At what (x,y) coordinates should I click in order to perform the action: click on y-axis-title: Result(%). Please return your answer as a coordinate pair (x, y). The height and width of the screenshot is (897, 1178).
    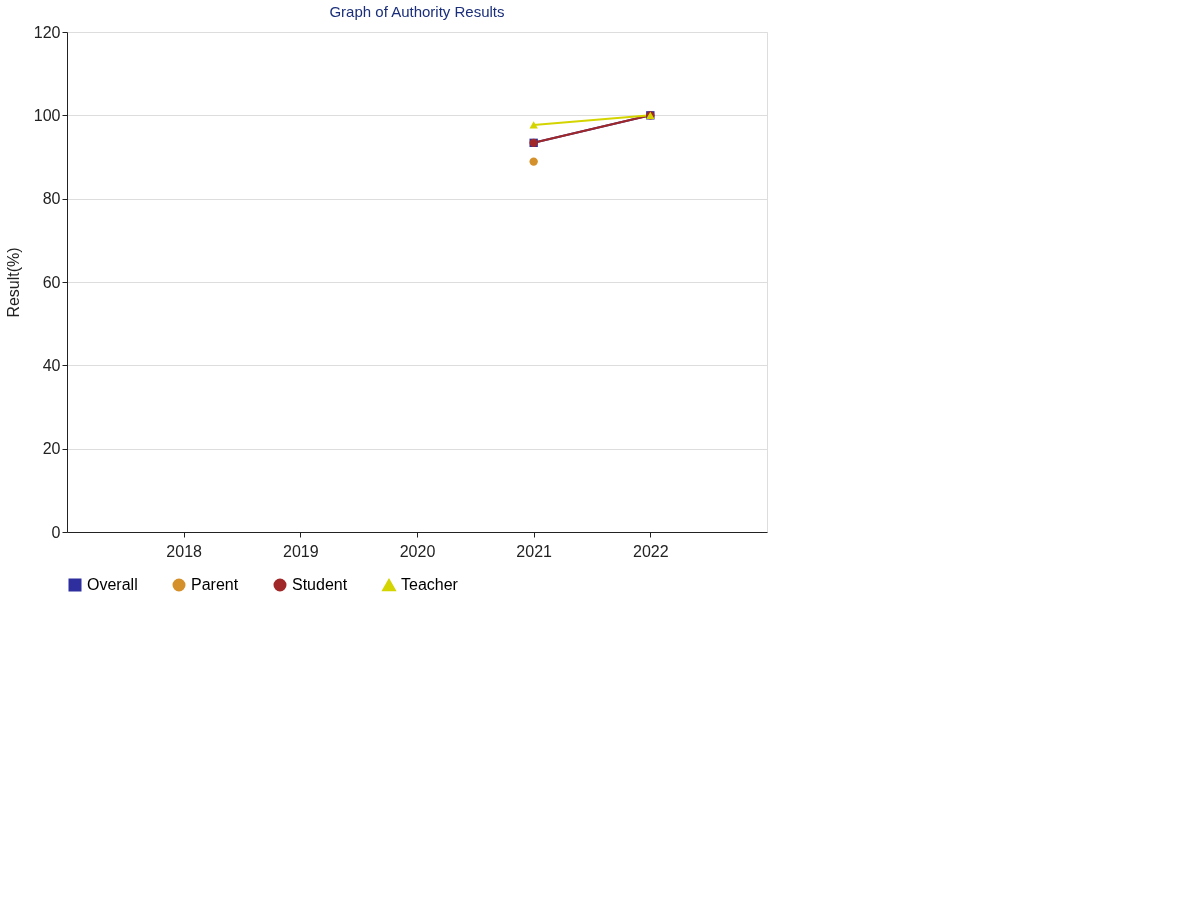
    Looking at the image, I should click on (13, 282).